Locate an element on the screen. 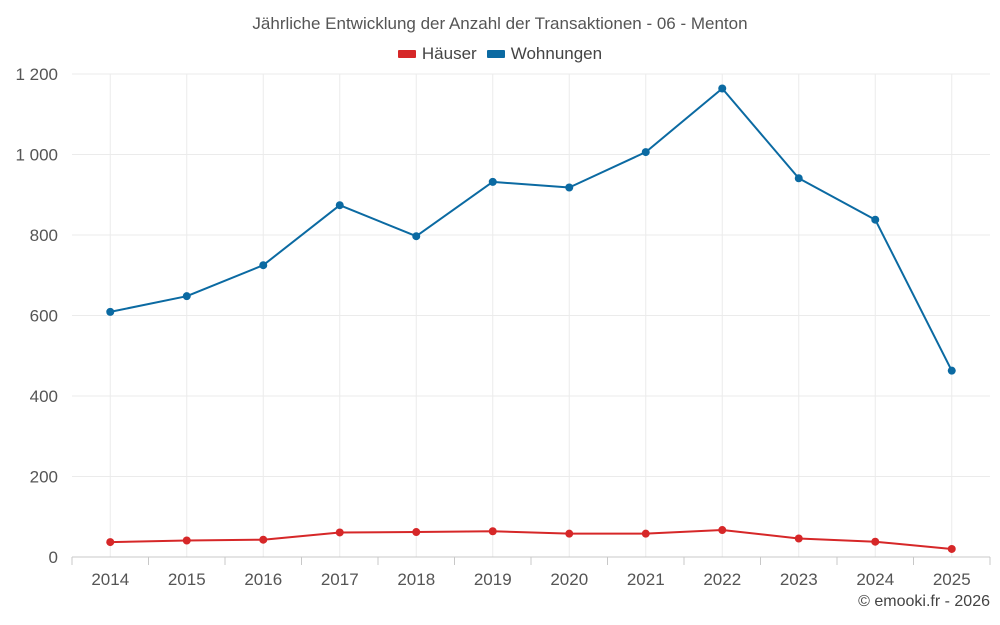 The height and width of the screenshot is (625, 1000). legend-item-wohnungen: Wohnungen is located at coordinates (544, 54).